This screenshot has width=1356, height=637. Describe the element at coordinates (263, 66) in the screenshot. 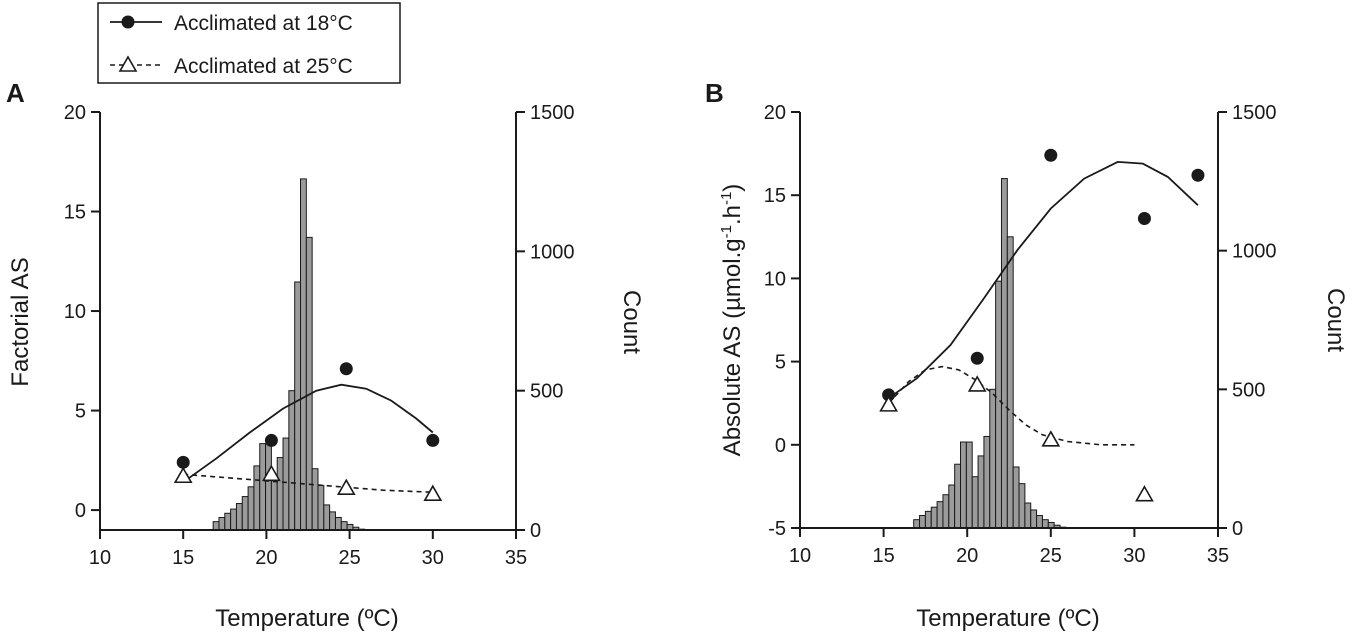

I see `legend-label-25: Acclimated at 25°C` at that location.